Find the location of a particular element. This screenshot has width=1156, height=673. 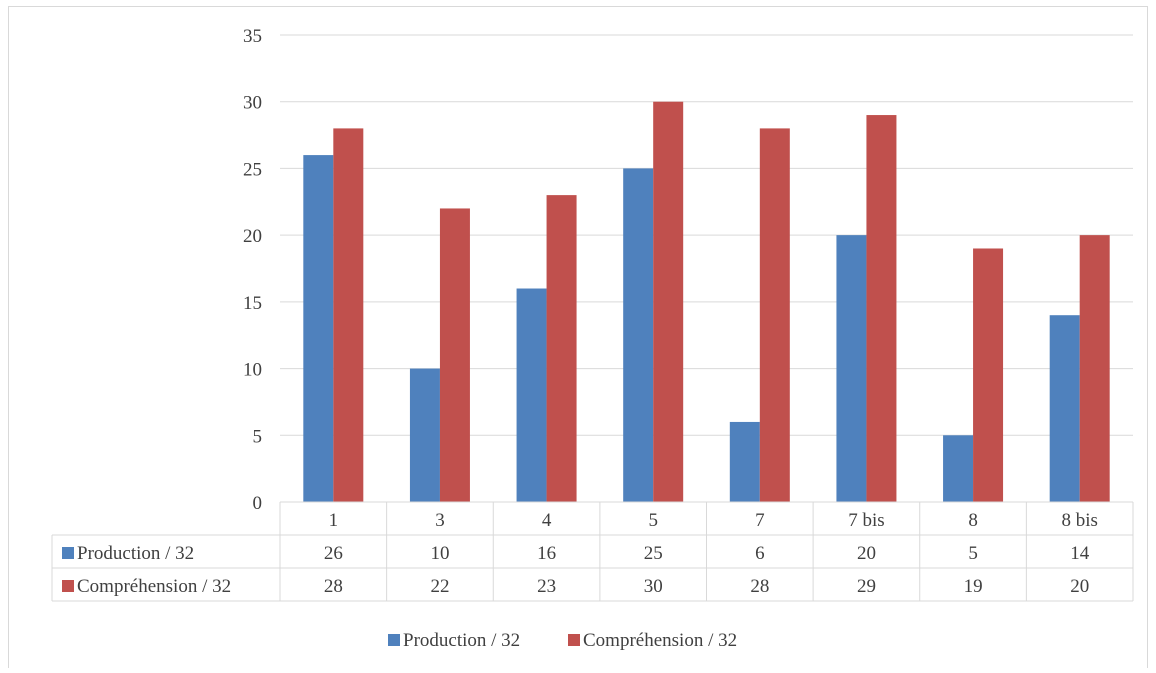

y-tick-label: 25 is located at coordinates (252, 169).